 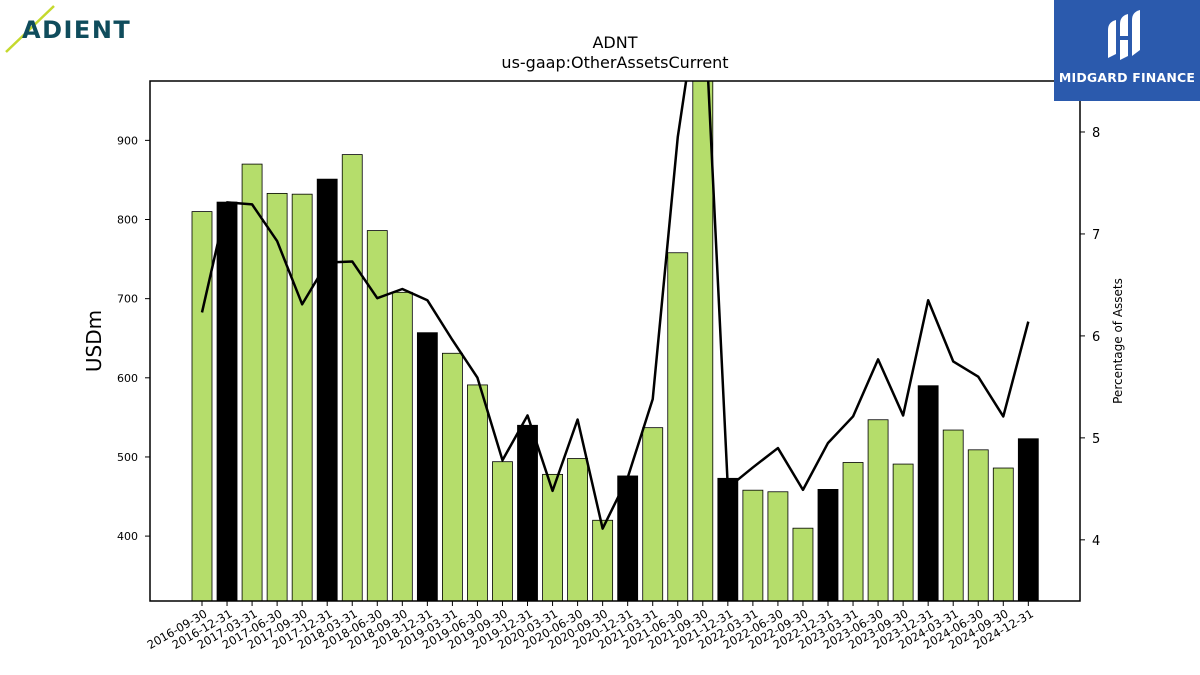 What do you see at coordinates (1096, 337) in the screenshot?
I see `y2-tick-label: 6` at bounding box center [1096, 337].